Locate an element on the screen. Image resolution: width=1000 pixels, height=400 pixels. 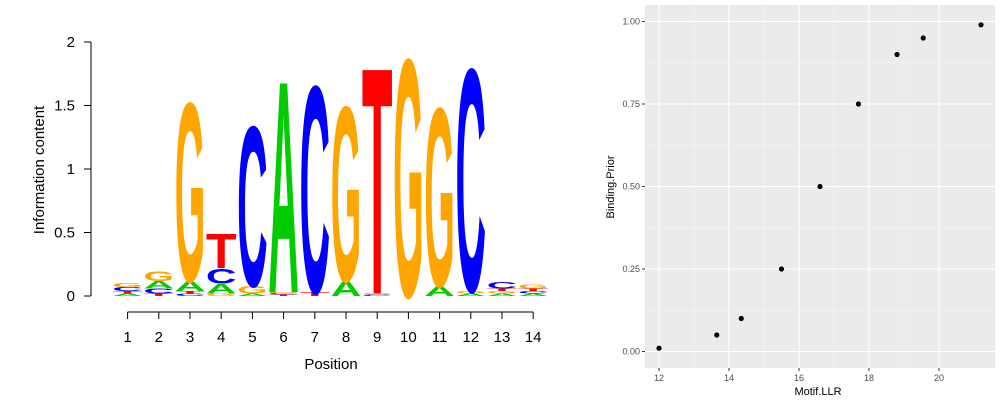
logo-y-tick-label: 0 is located at coordinates (71, 296).